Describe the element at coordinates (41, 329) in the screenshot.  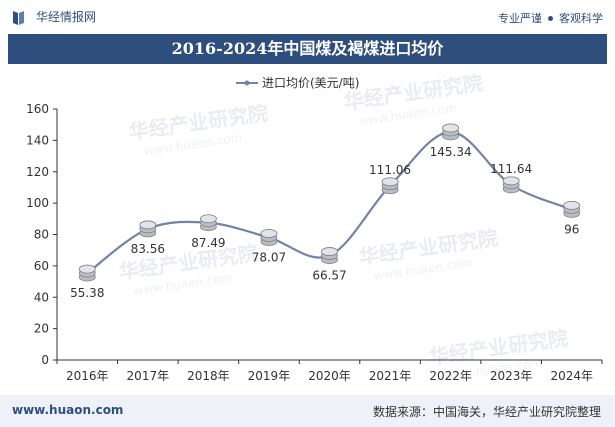
I see `y-tick-label: 20` at that location.